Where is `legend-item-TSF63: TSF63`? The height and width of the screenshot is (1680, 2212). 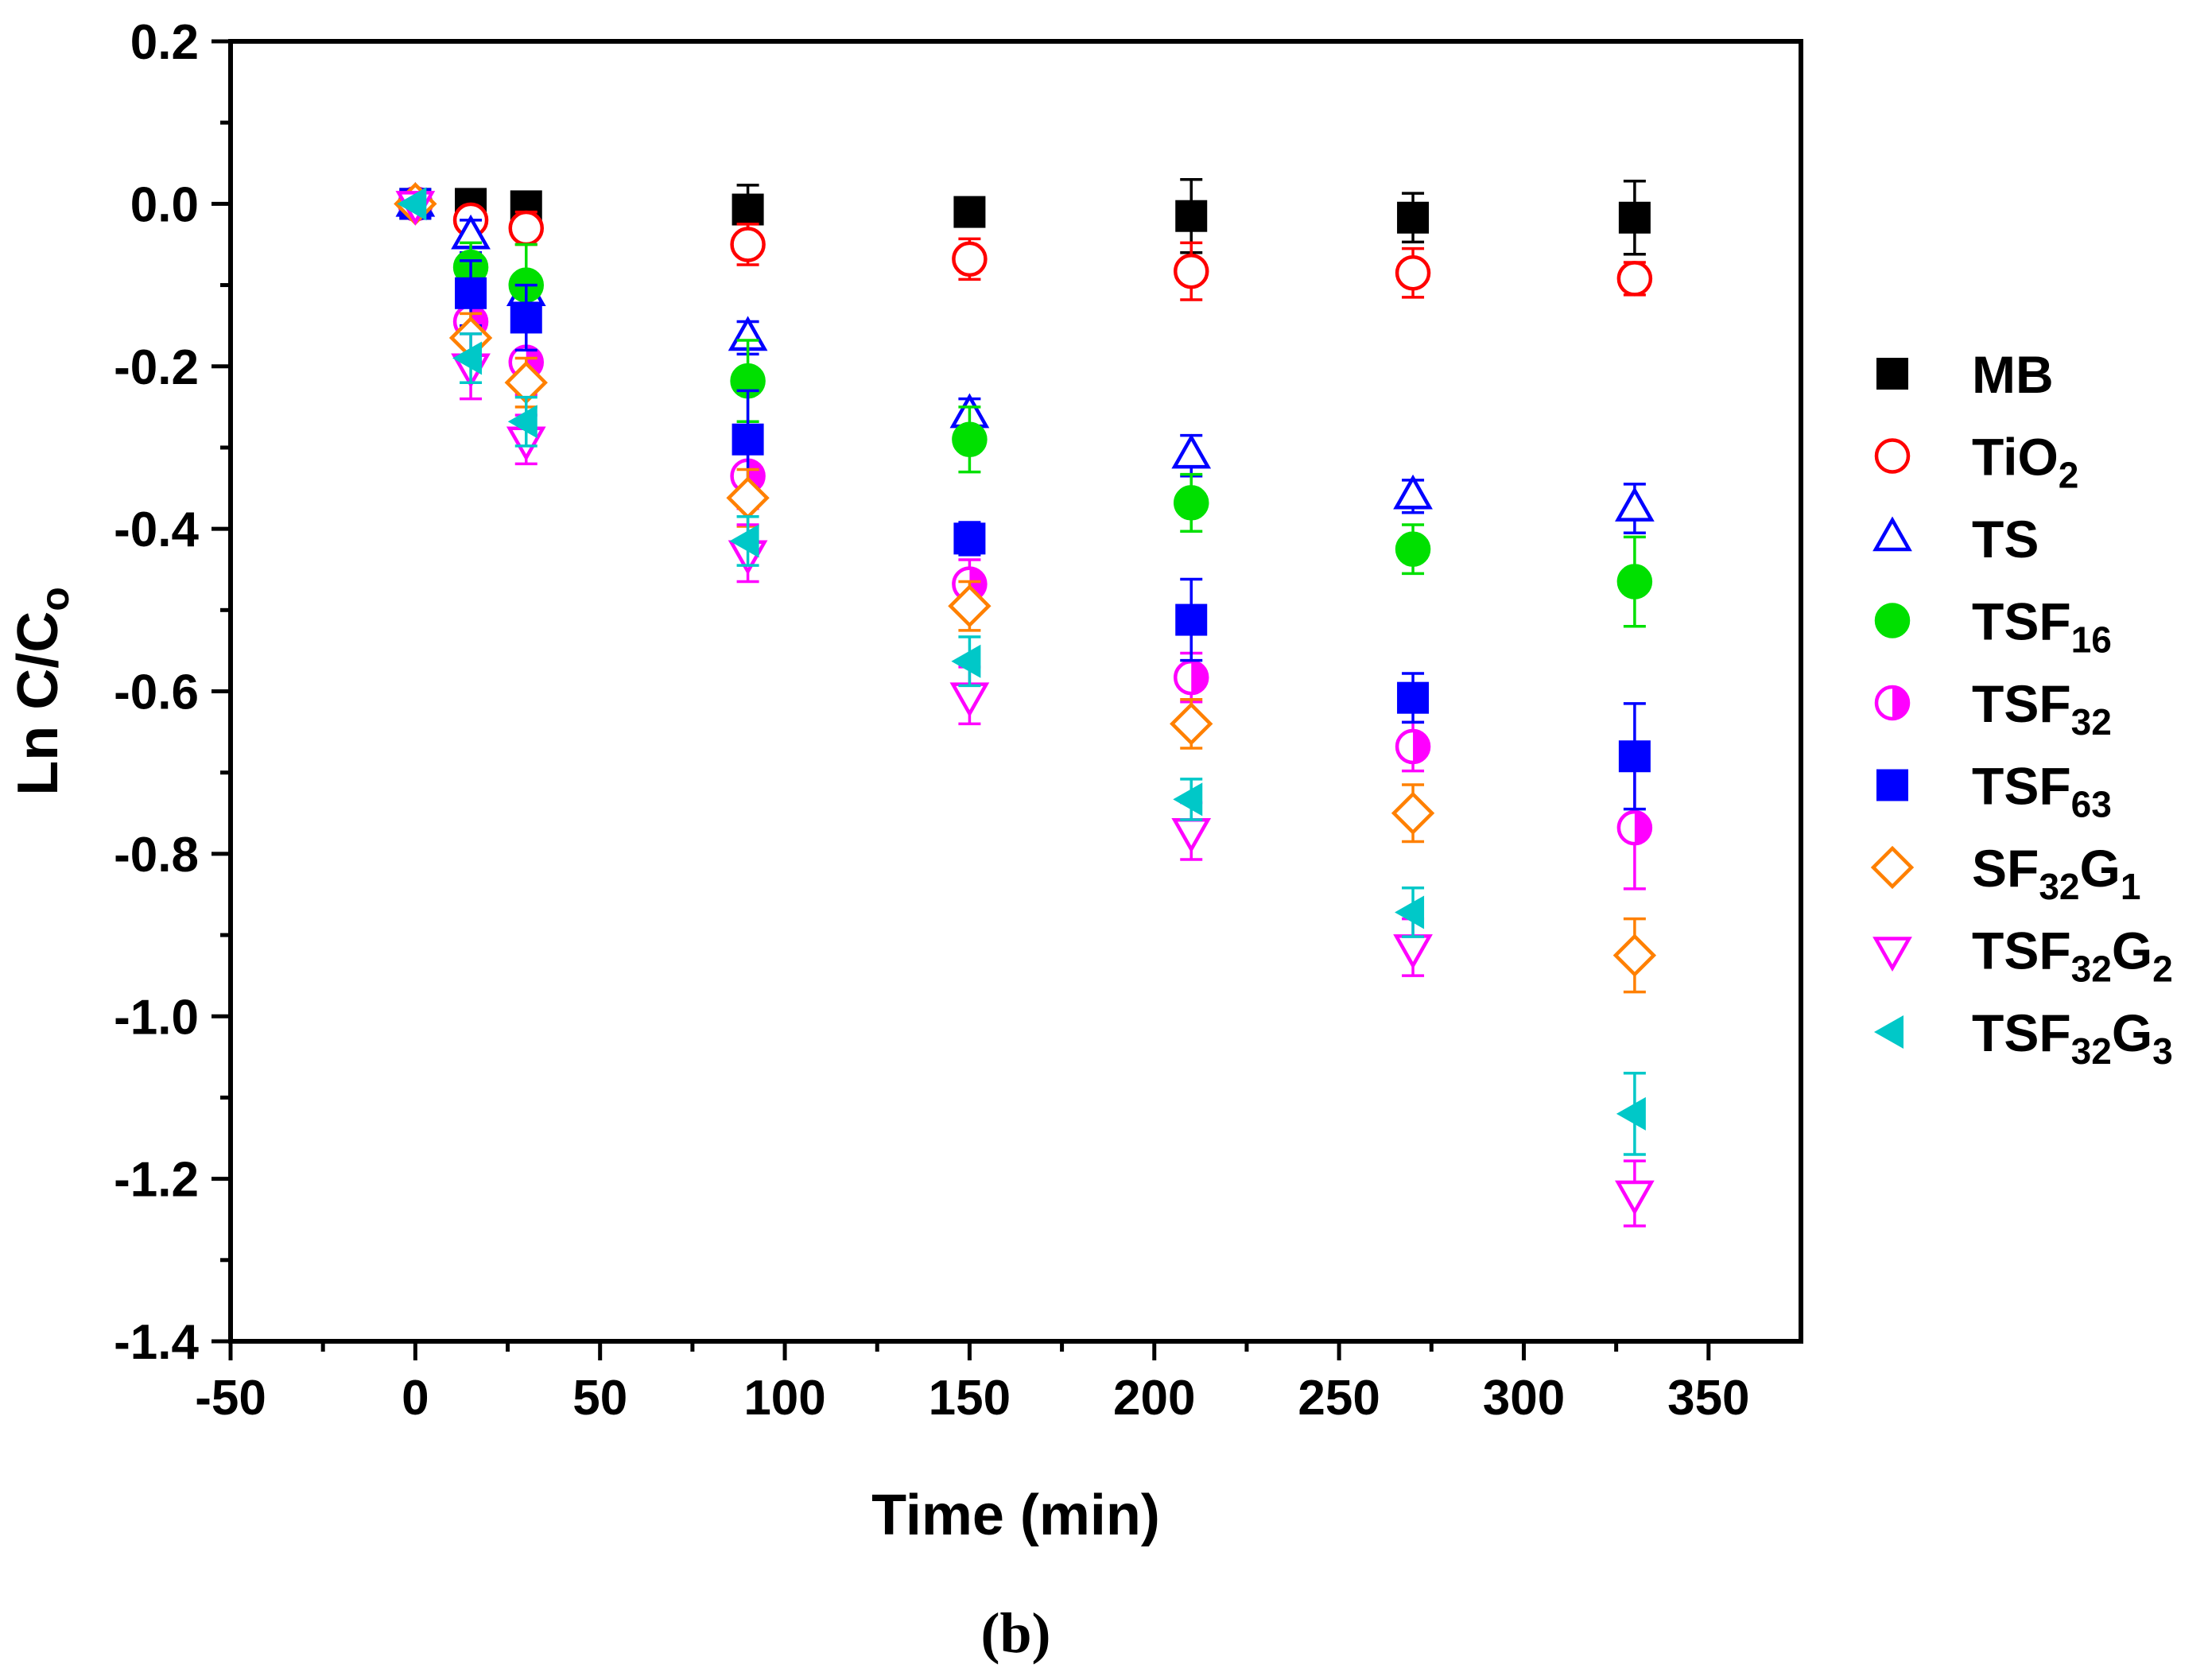 legend-item-TSF63: TSF63 is located at coordinates (1994, 791).